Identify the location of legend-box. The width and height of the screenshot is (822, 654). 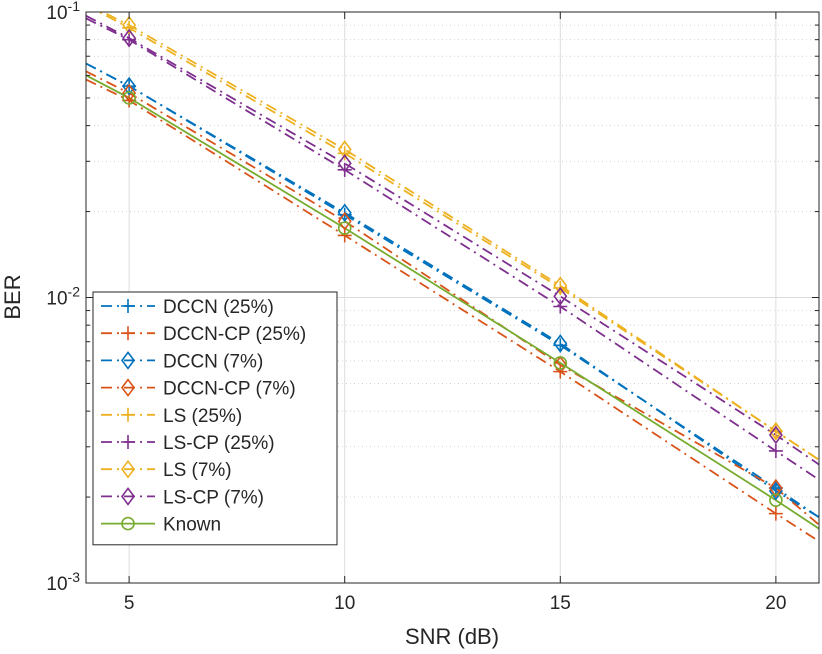
(215, 418).